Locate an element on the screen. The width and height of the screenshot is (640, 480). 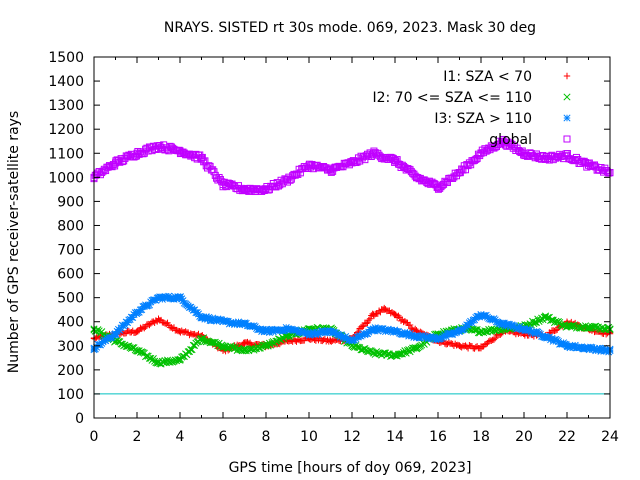
x-axis-label: GPS time [hours of doy 069, 2023] is located at coordinates (350, 468).